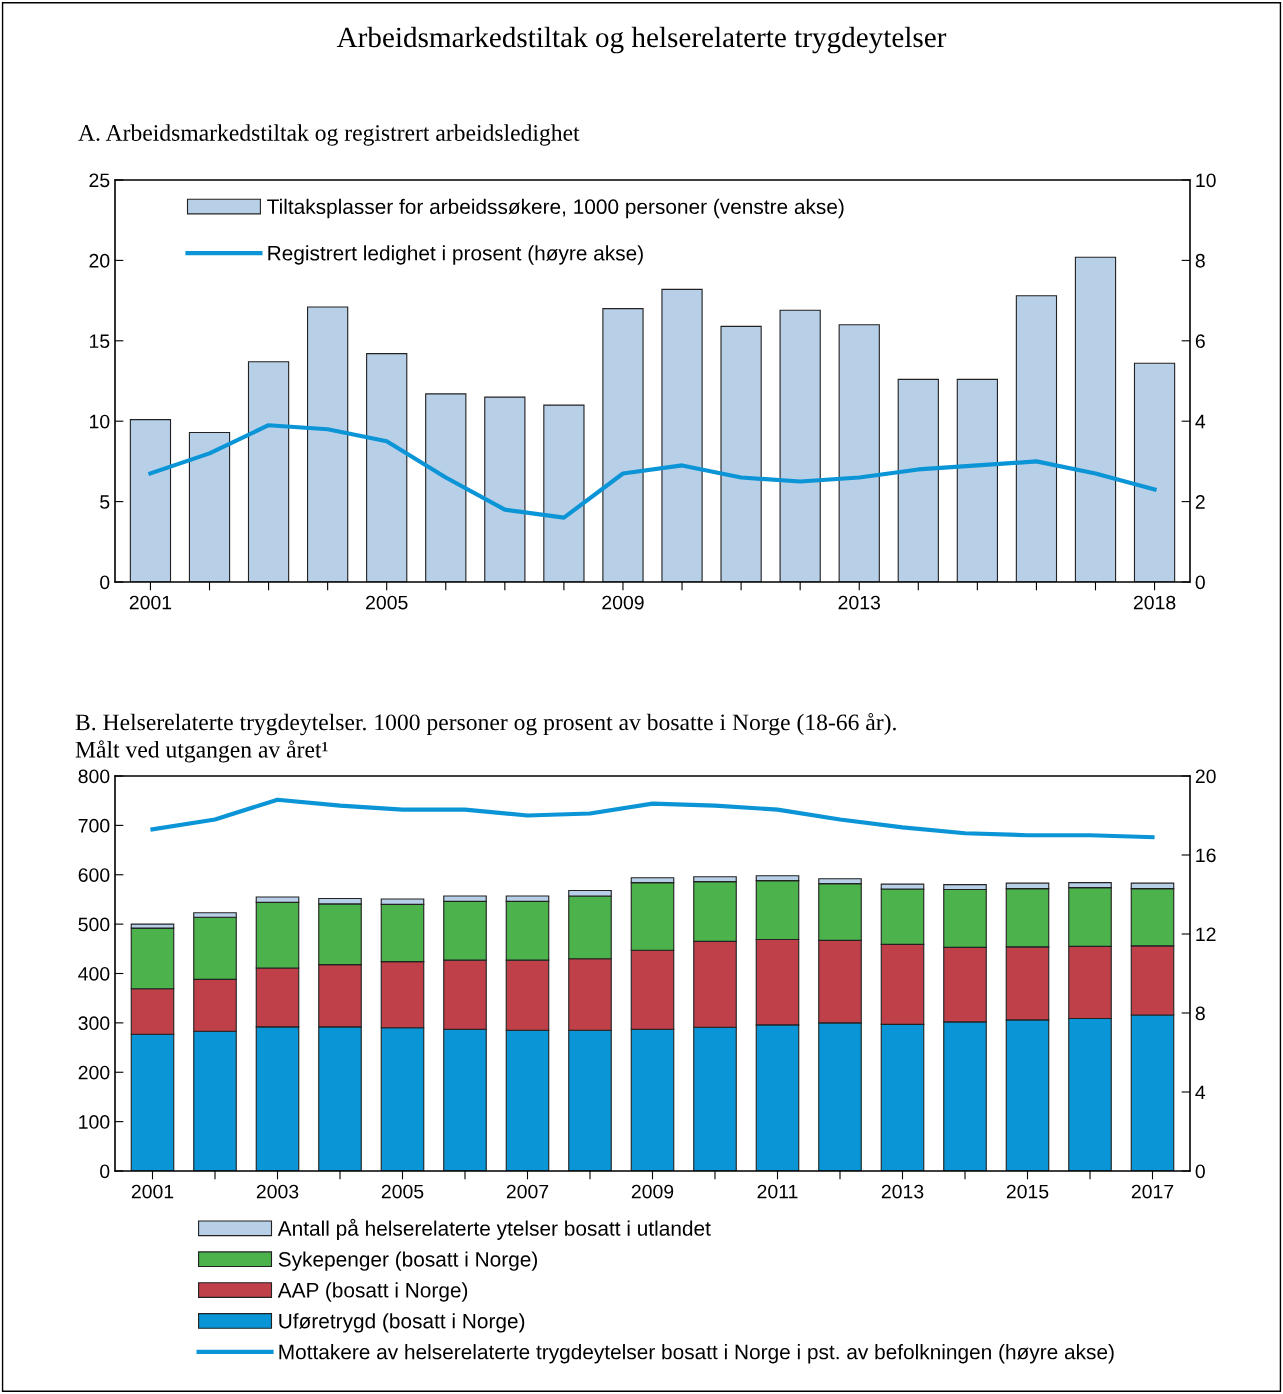 The image size is (1283, 1394). Describe the element at coordinates (1206, 855) in the screenshot. I see `y2-tick-label: 16` at that location.